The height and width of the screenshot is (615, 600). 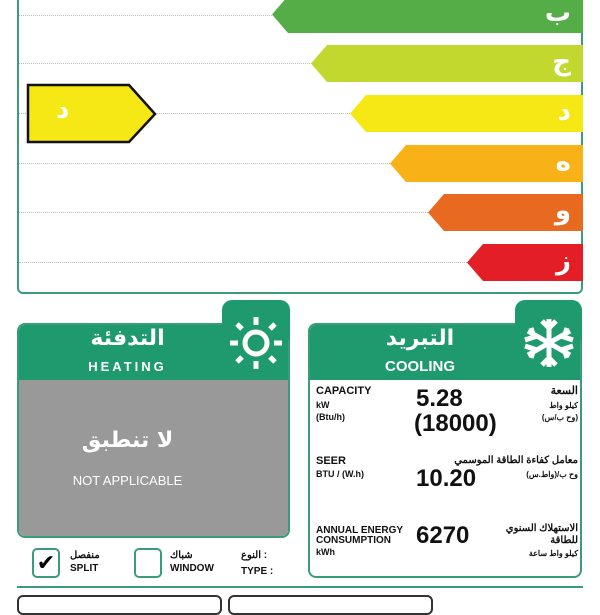 I want to click on annual-value: 6270, so click(x=443, y=535).